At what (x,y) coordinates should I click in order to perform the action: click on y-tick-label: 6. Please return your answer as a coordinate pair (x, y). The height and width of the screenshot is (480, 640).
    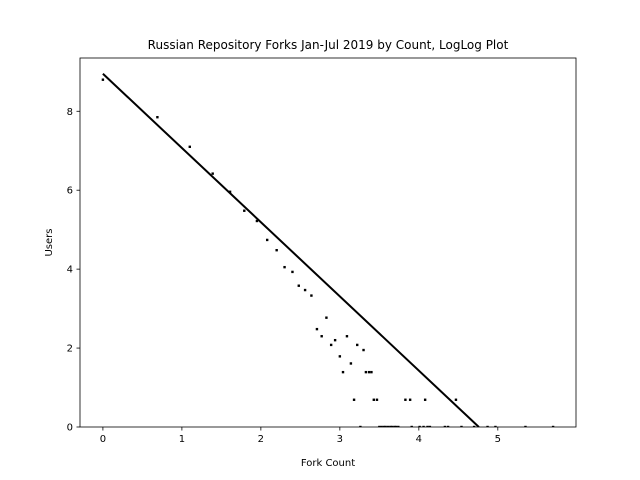
    Looking at the image, I should click on (70, 191).